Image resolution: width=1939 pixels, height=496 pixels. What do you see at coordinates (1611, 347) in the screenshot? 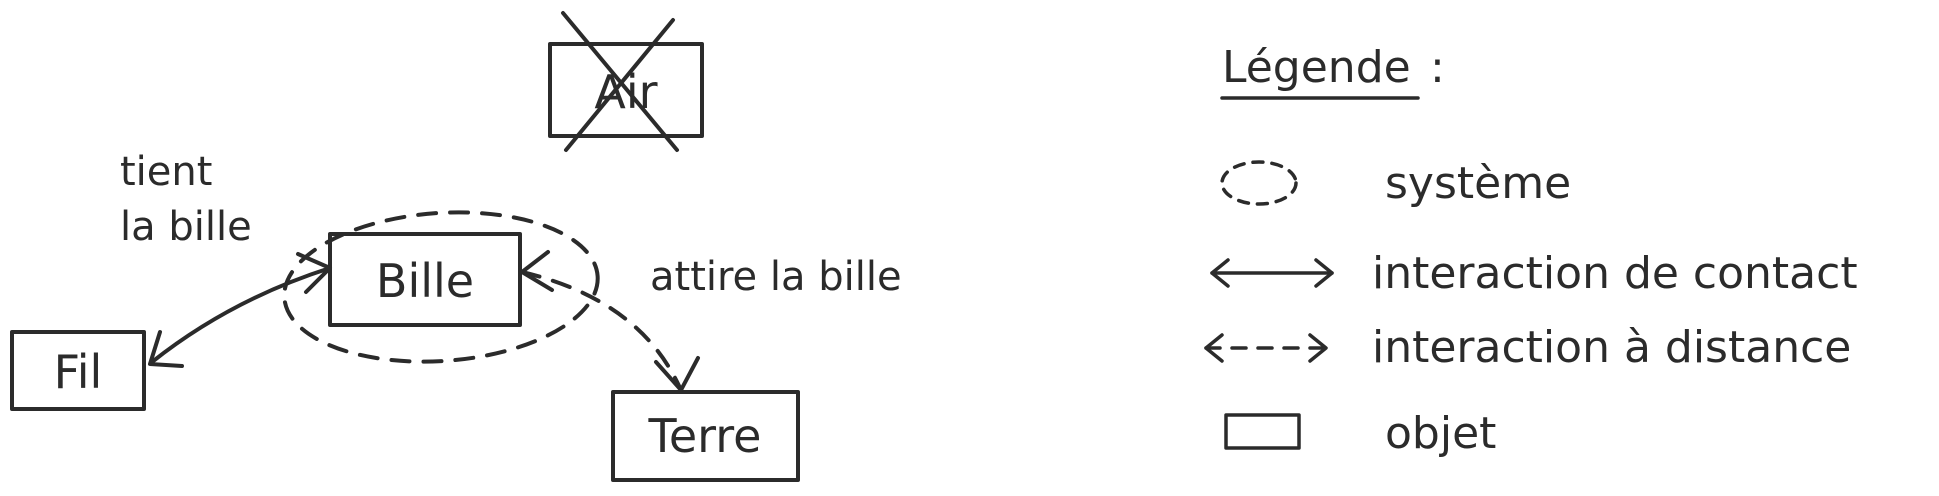
I see `legend-label-distance: interaction à distance` at bounding box center [1611, 347].